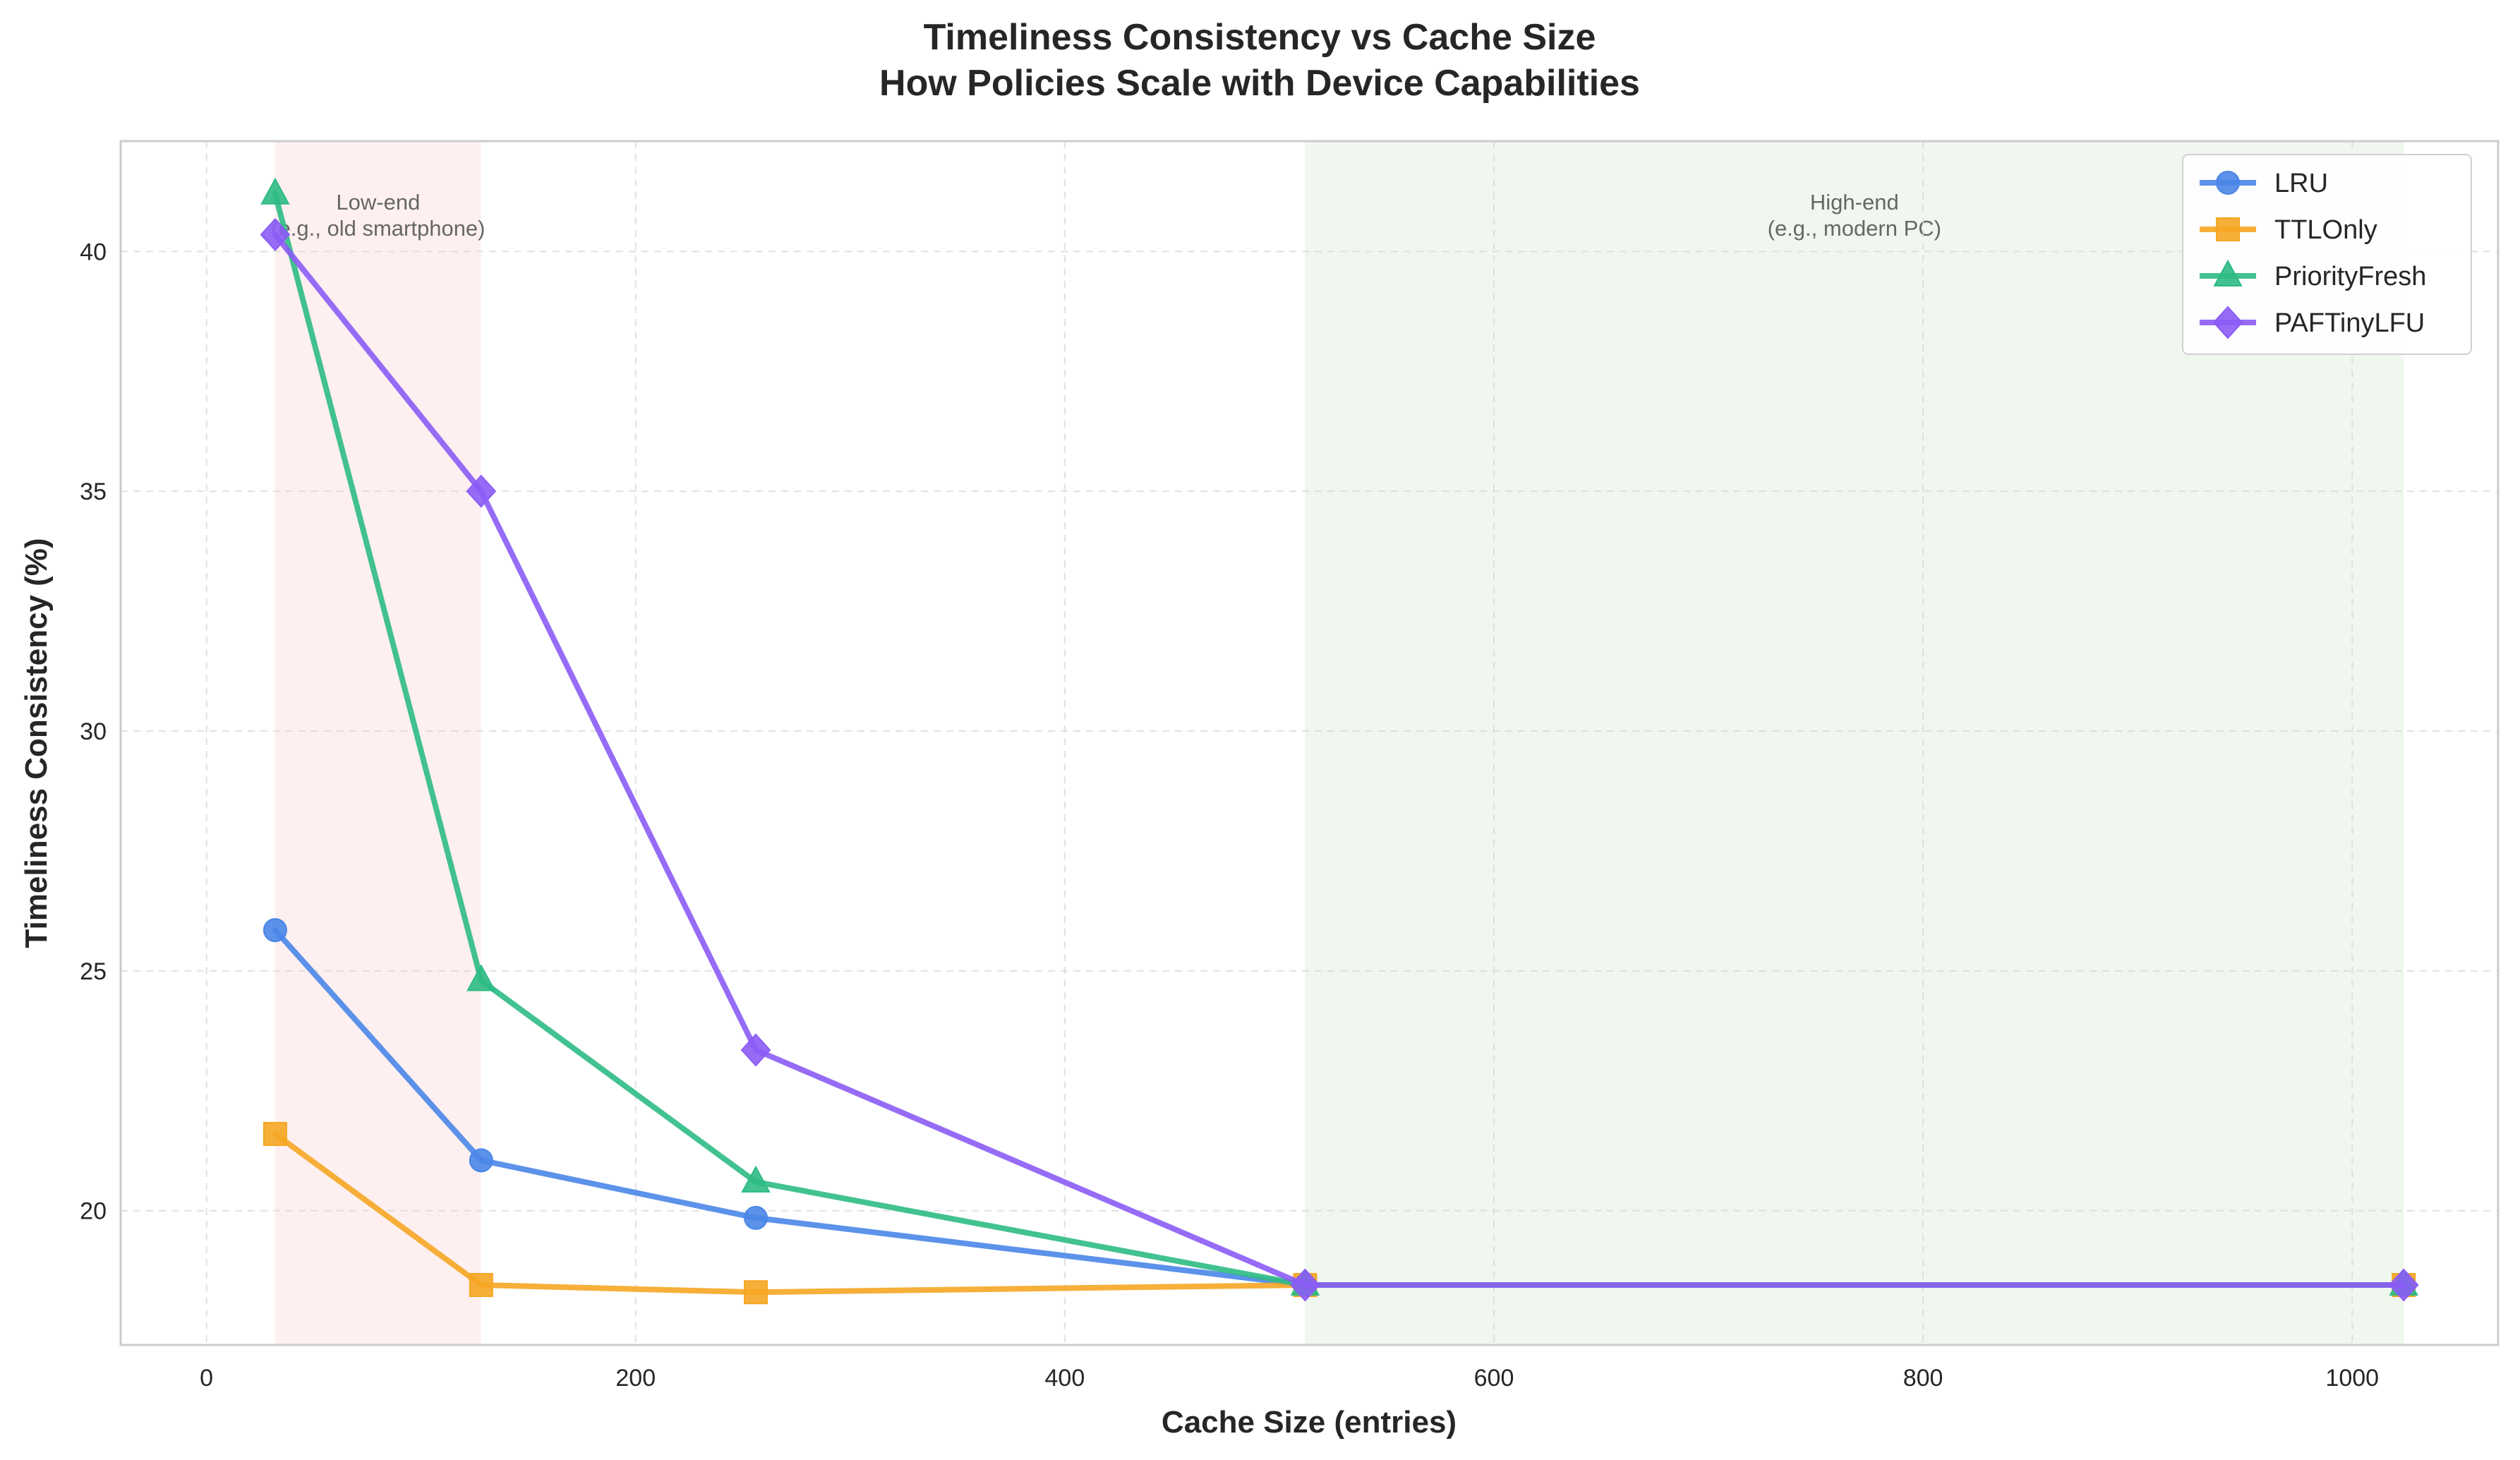  Describe the element at coordinates (2227, 323) in the screenshot. I see `legend-marker-paftinylfu` at that location.